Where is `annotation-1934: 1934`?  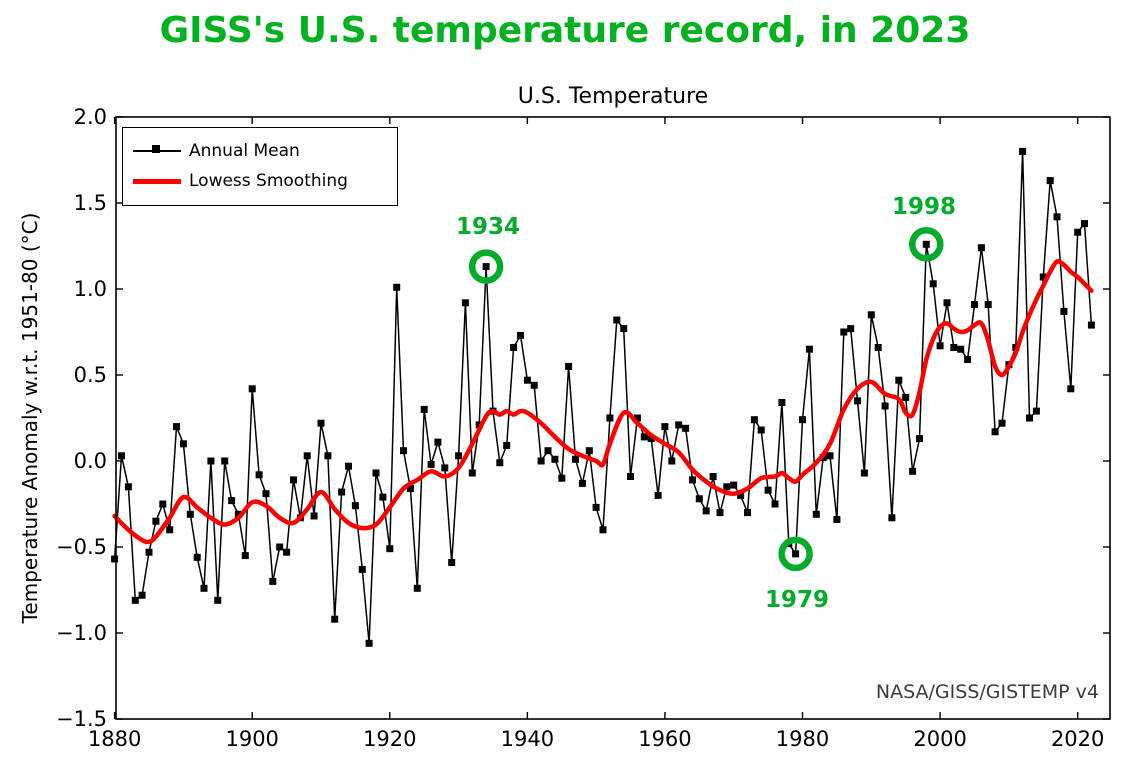 annotation-1934: 1934 is located at coordinates (488, 227).